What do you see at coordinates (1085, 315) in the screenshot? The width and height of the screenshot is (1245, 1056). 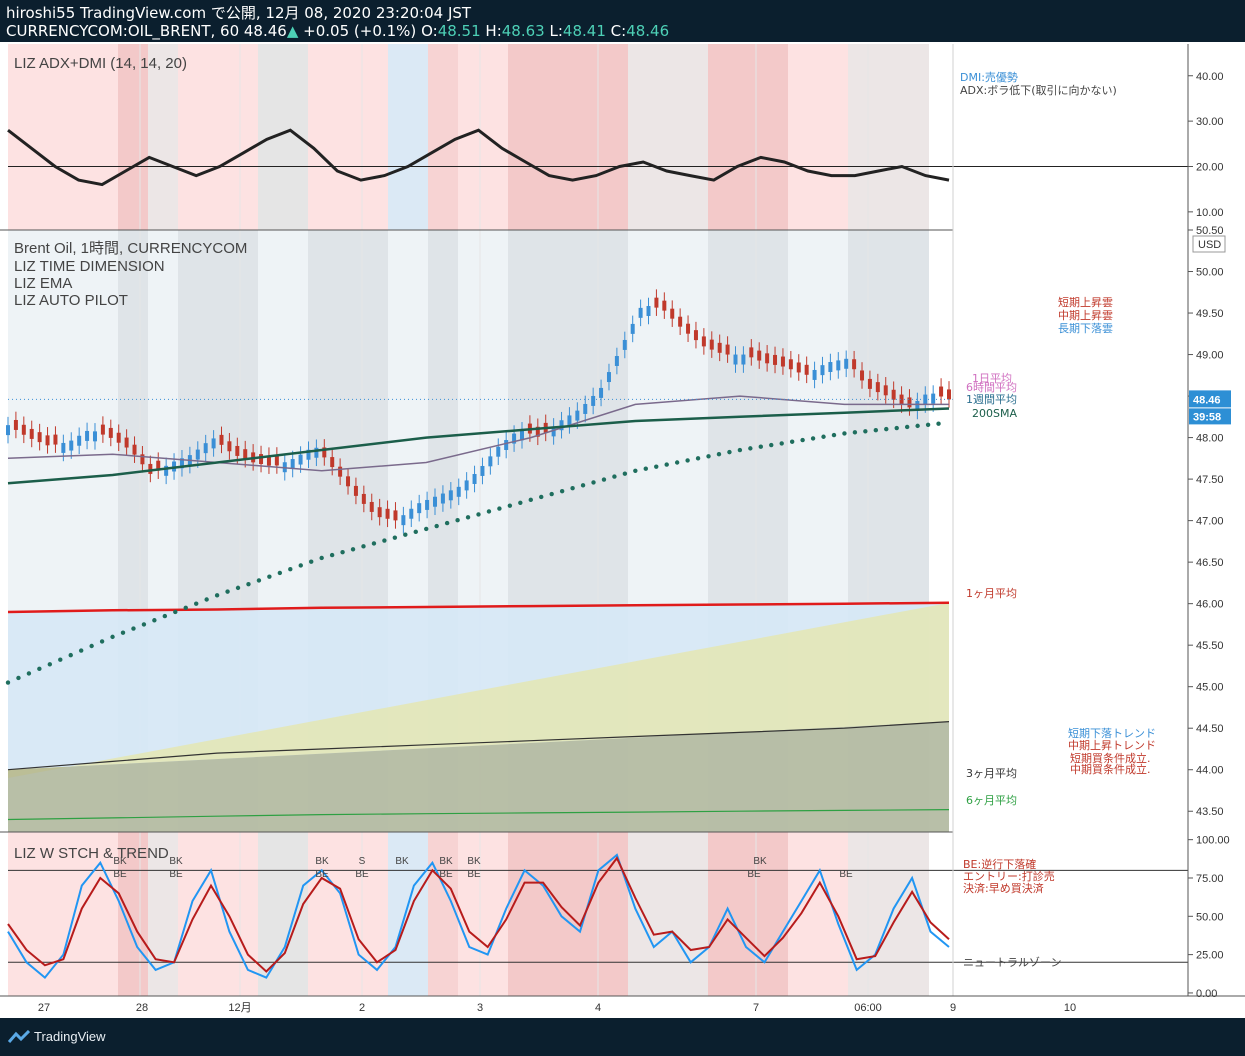 I see `ma-label: 中期上昇雲` at bounding box center [1085, 315].